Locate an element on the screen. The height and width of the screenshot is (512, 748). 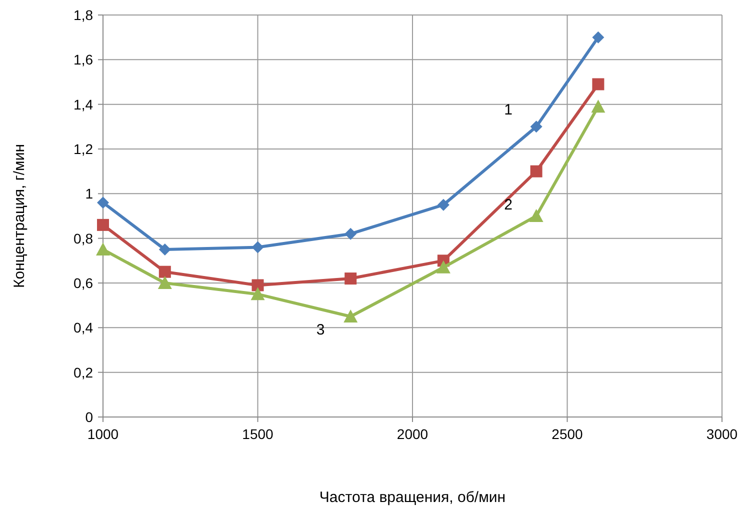
y-tick-label: 0,6 is located at coordinates (84, 283).